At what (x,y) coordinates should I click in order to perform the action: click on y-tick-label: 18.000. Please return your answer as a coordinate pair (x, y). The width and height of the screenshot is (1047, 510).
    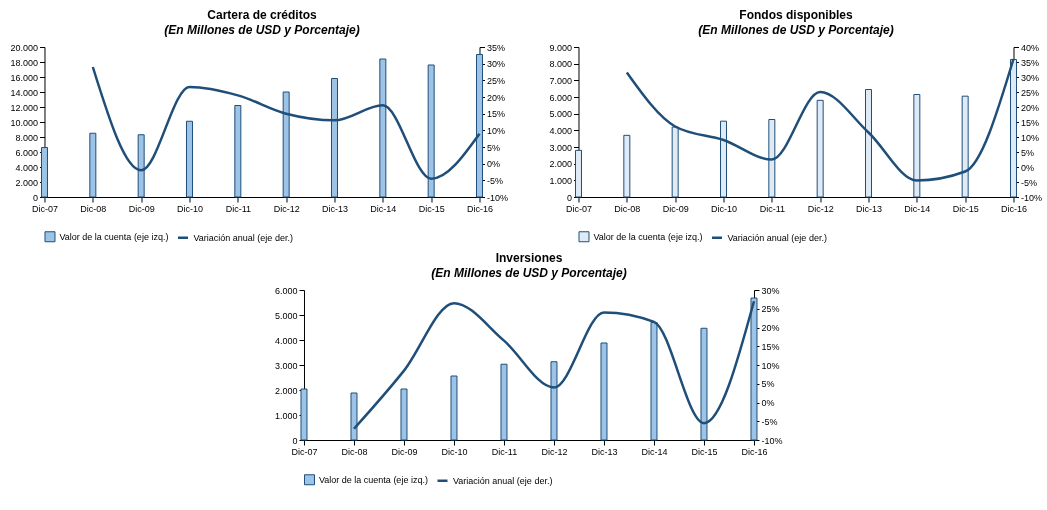
    Looking at the image, I should click on (24, 62).